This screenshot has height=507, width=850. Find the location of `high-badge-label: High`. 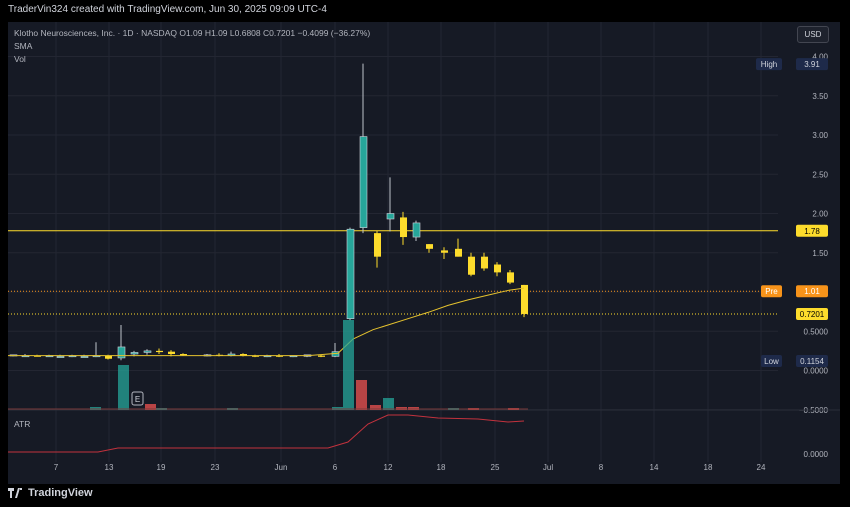

high-badge-label: High is located at coordinates (769, 64).